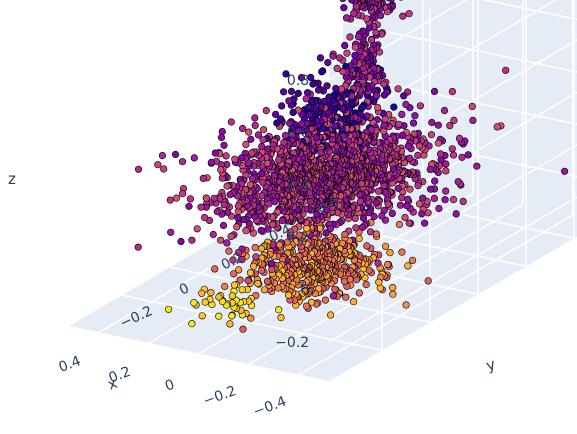 The height and width of the screenshot is (434, 577). Describe the element at coordinates (491, 365) in the screenshot. I see `y-axis-title: y` at that location.